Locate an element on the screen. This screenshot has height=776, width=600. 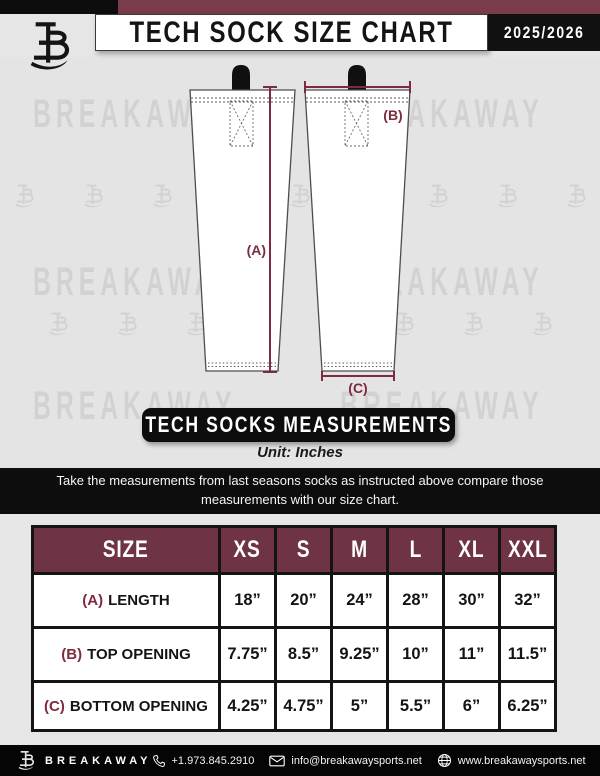
bottom-opening-s: 4.75” is located at coordinates (303, 706).